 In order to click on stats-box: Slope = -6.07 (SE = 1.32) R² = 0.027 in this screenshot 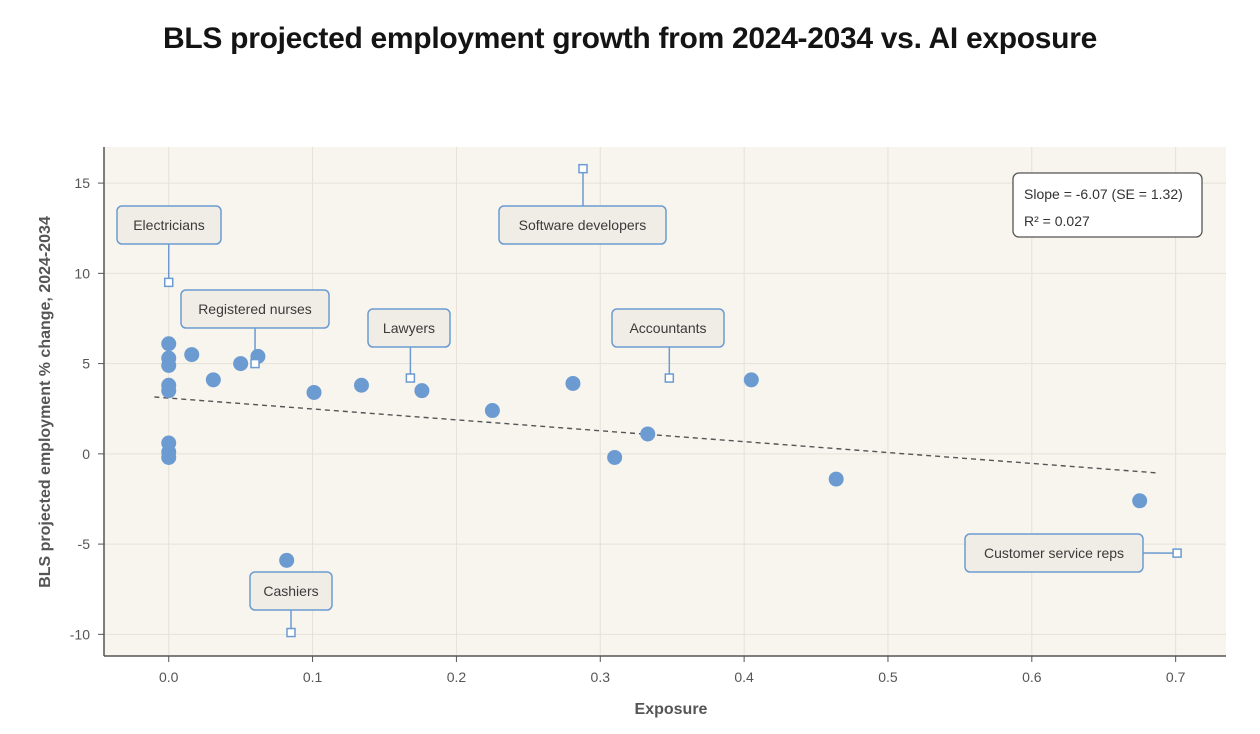, I will do `click(1107, 205)`.